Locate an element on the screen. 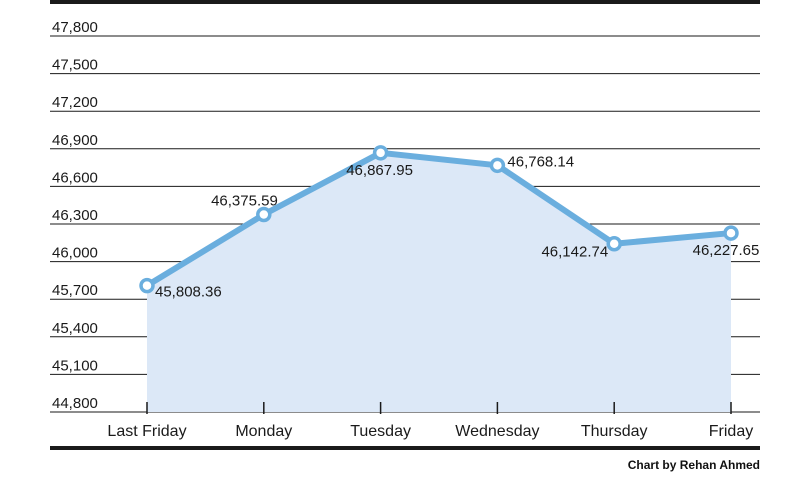 The width and height of the screenshot is (800, 480). y-tick-label: 45,400 is located at coordinates (75, 328).